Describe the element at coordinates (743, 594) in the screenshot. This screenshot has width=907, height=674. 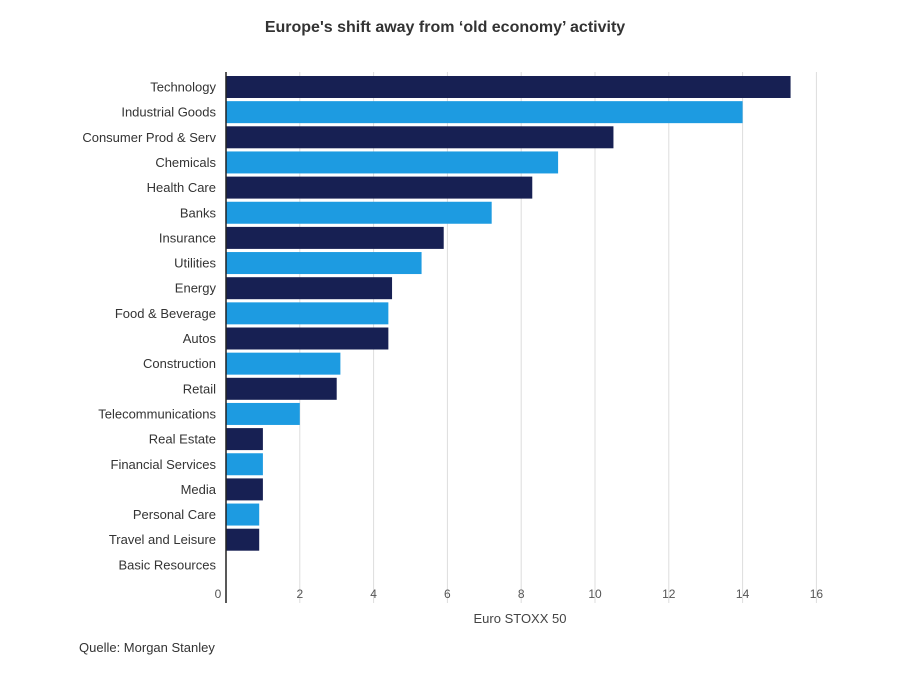
I see `x-tick-label: 14` at that location.